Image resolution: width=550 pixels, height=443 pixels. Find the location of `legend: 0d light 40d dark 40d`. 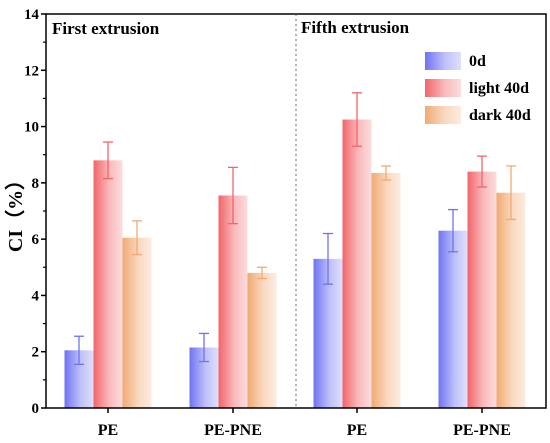

legend: 0d light 40d dark 40d is located at coordinates (478, 88).